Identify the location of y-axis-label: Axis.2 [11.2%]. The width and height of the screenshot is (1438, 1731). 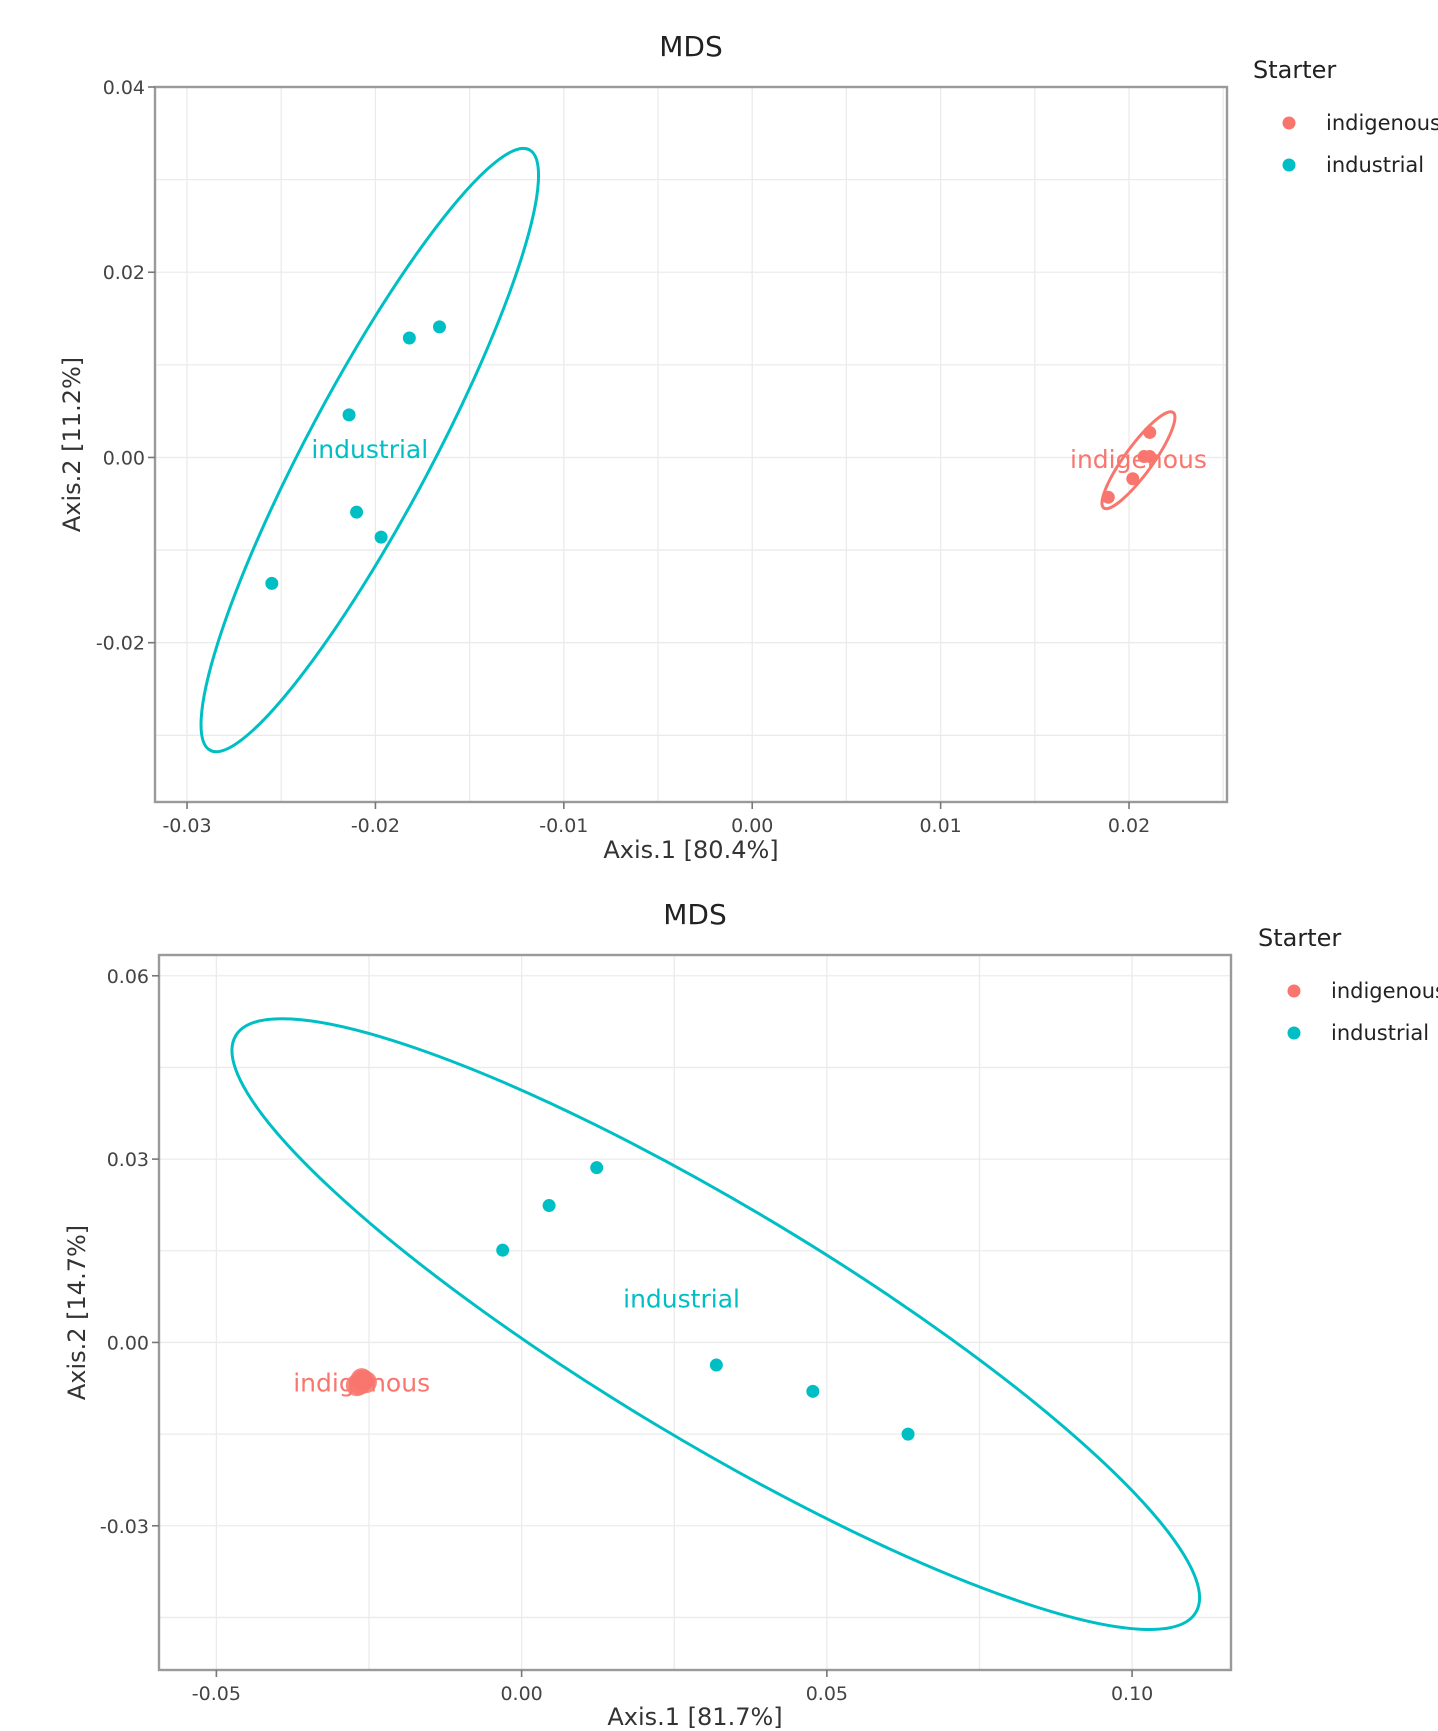
(72, 444).